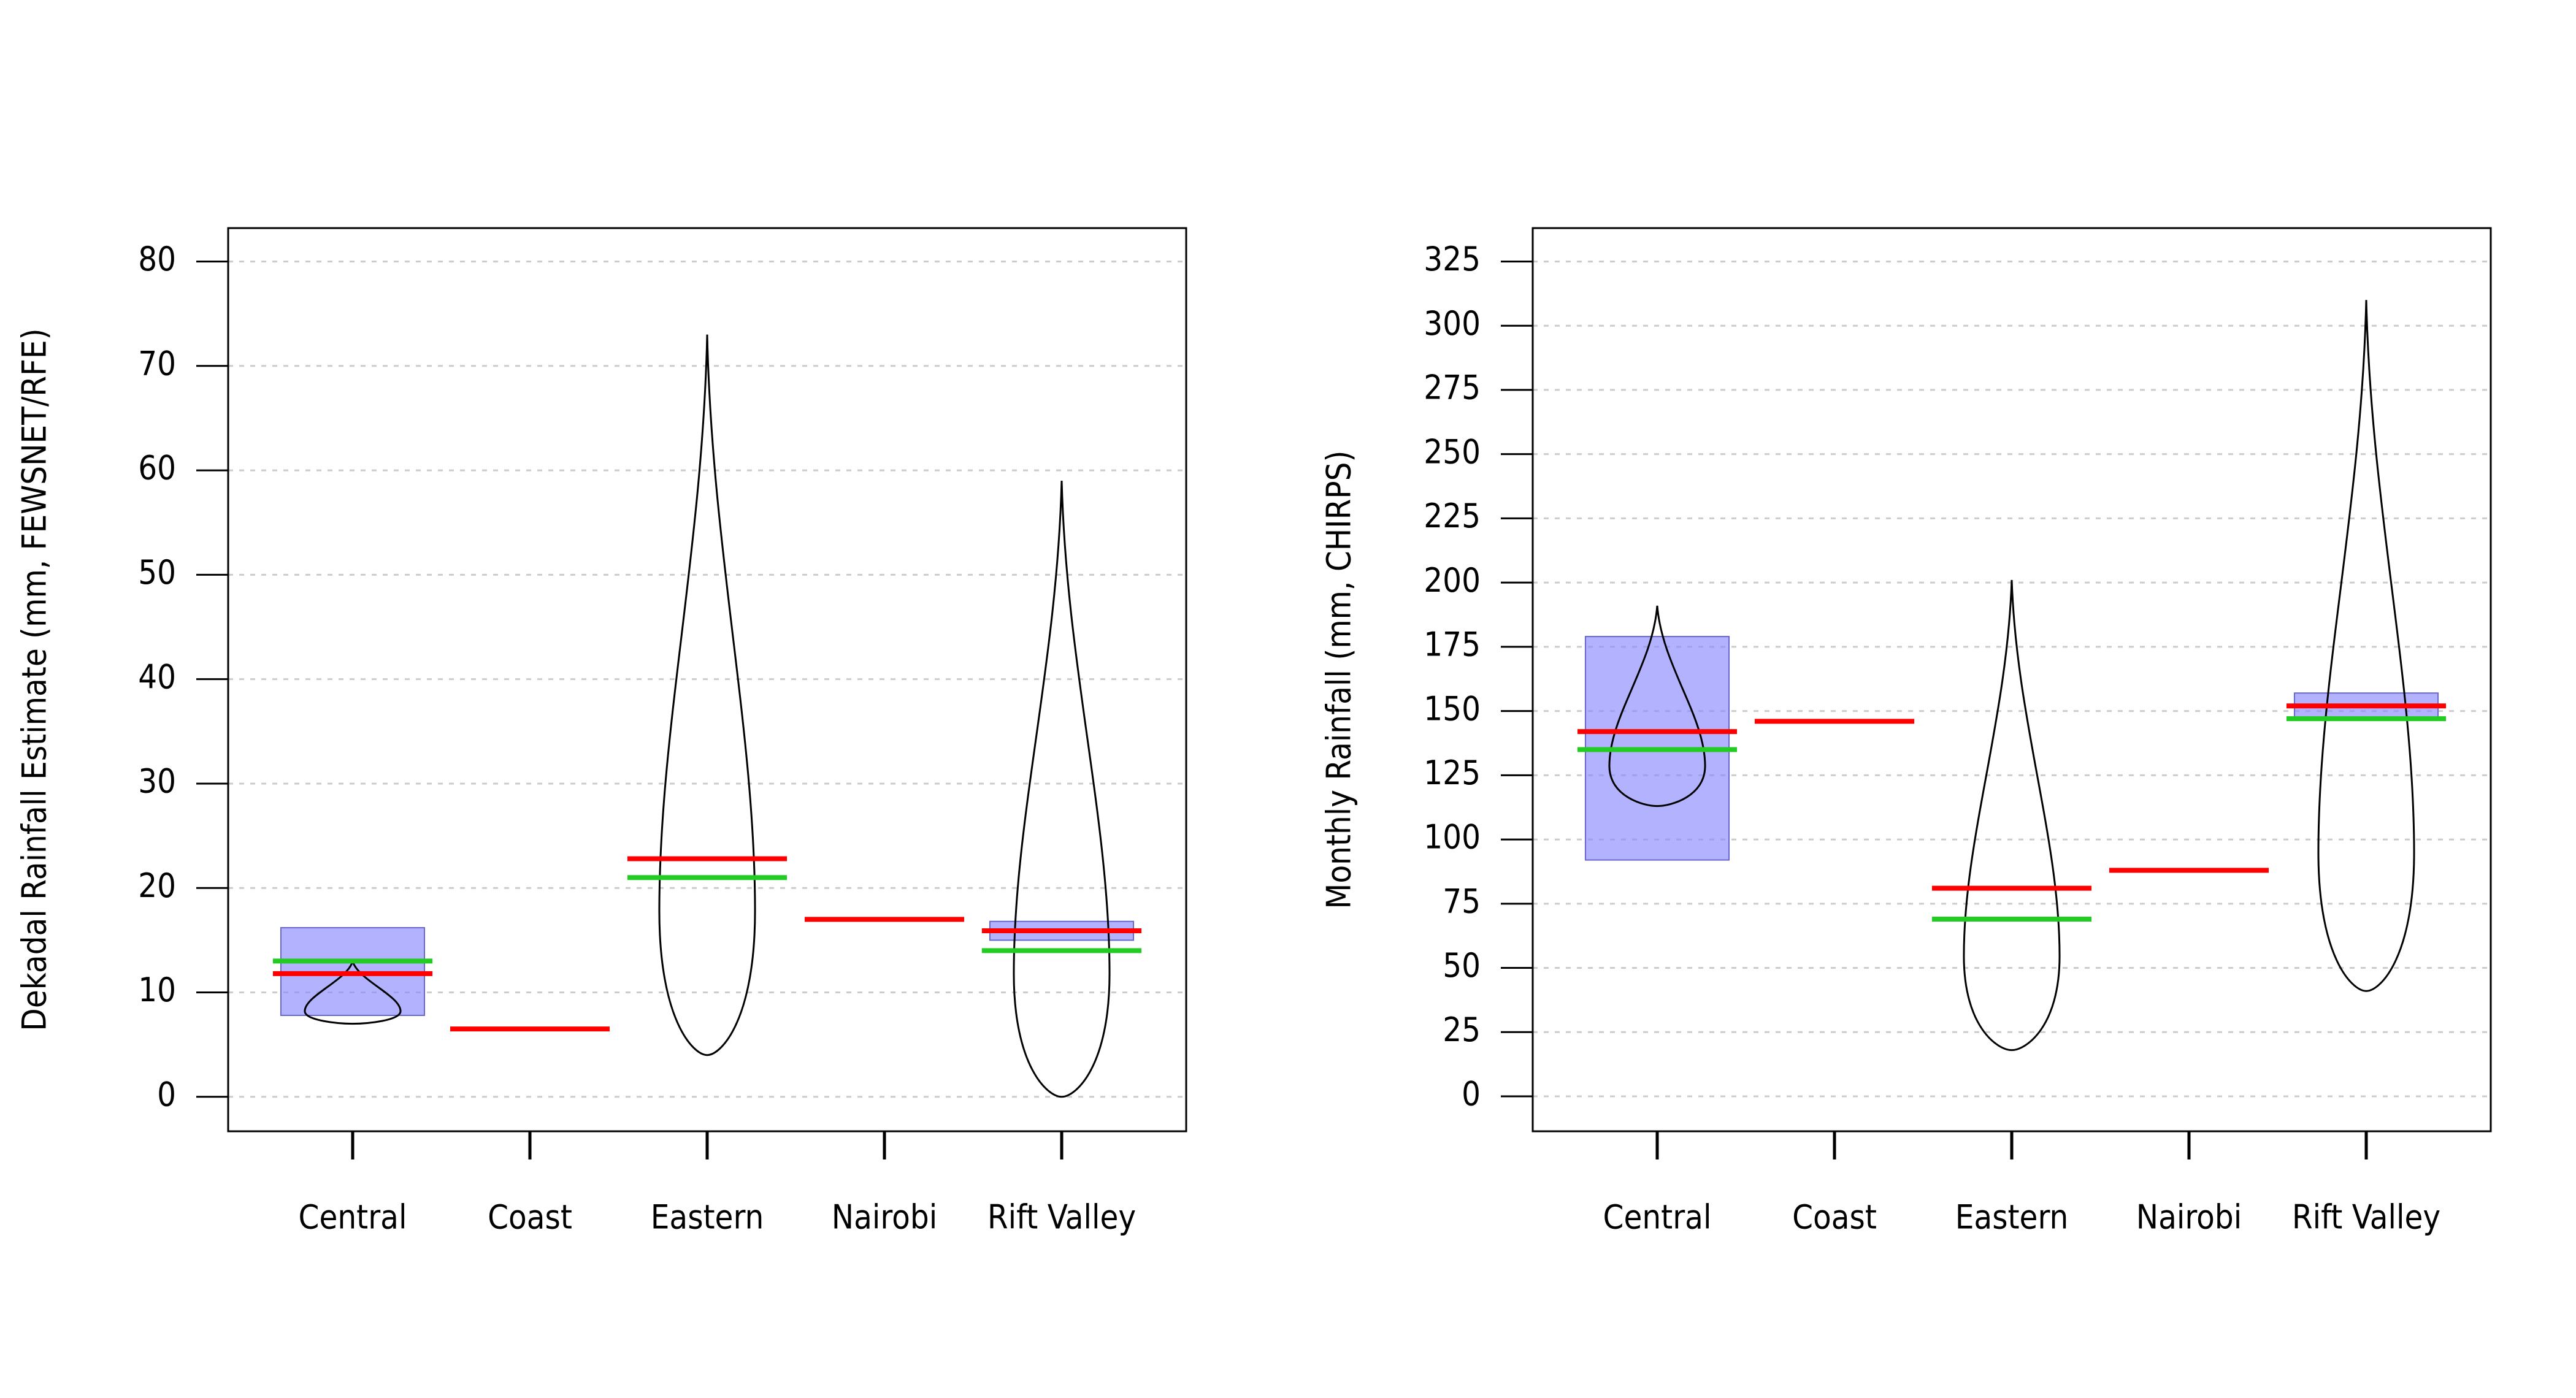 This screenshot has width=2576, height=1398. Describe the element at coordinates (1462, 1029) in the screenshot. I see `y-tick-label: 25` at that location.